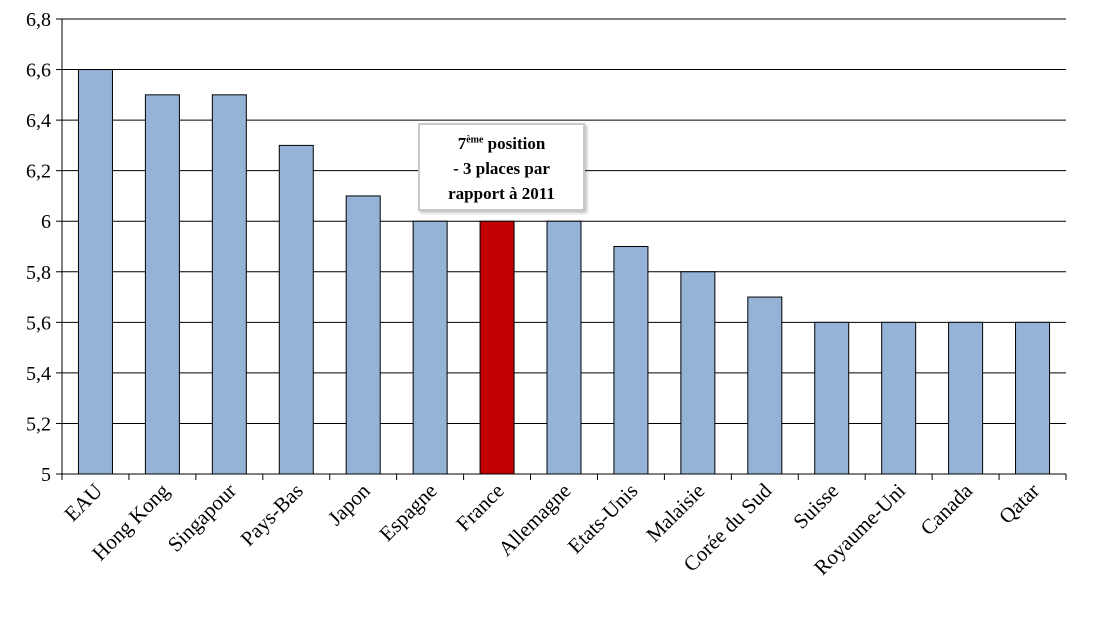  Describe the element at coordinates (475, 140) in the screenshot. I see `annotation-rank-suffix: ème` at that location.